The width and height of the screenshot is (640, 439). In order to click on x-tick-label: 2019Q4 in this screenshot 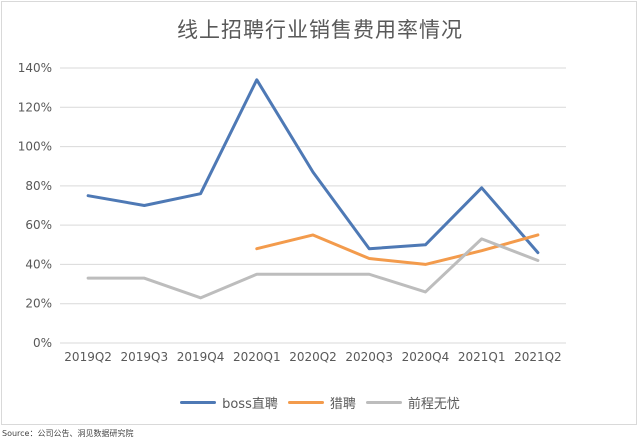, I will do `click(201, 357)`.